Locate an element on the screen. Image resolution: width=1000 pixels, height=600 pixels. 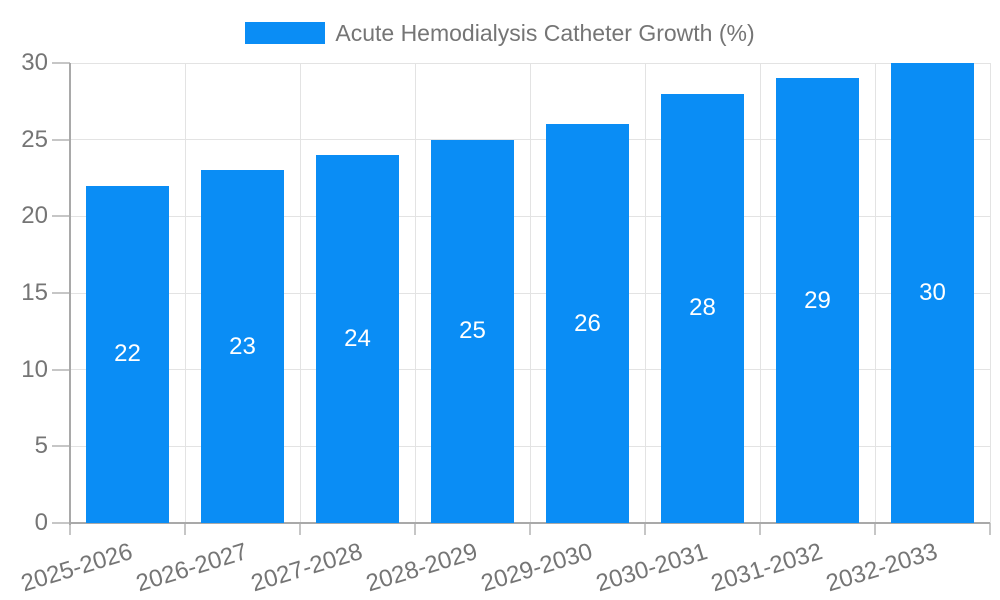
y-axis-line is located at coordinates (70, 294).